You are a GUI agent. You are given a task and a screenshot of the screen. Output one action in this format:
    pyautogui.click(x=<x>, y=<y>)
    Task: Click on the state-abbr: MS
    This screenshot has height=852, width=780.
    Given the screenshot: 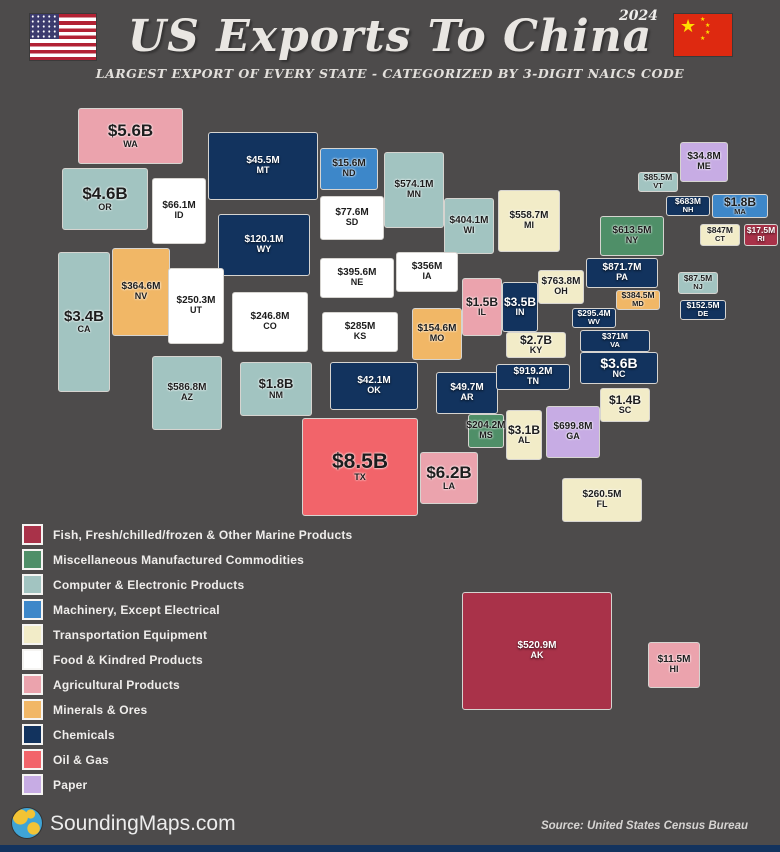 What is the action you would take?
    pyautogui.click(x=486, y=435)
    